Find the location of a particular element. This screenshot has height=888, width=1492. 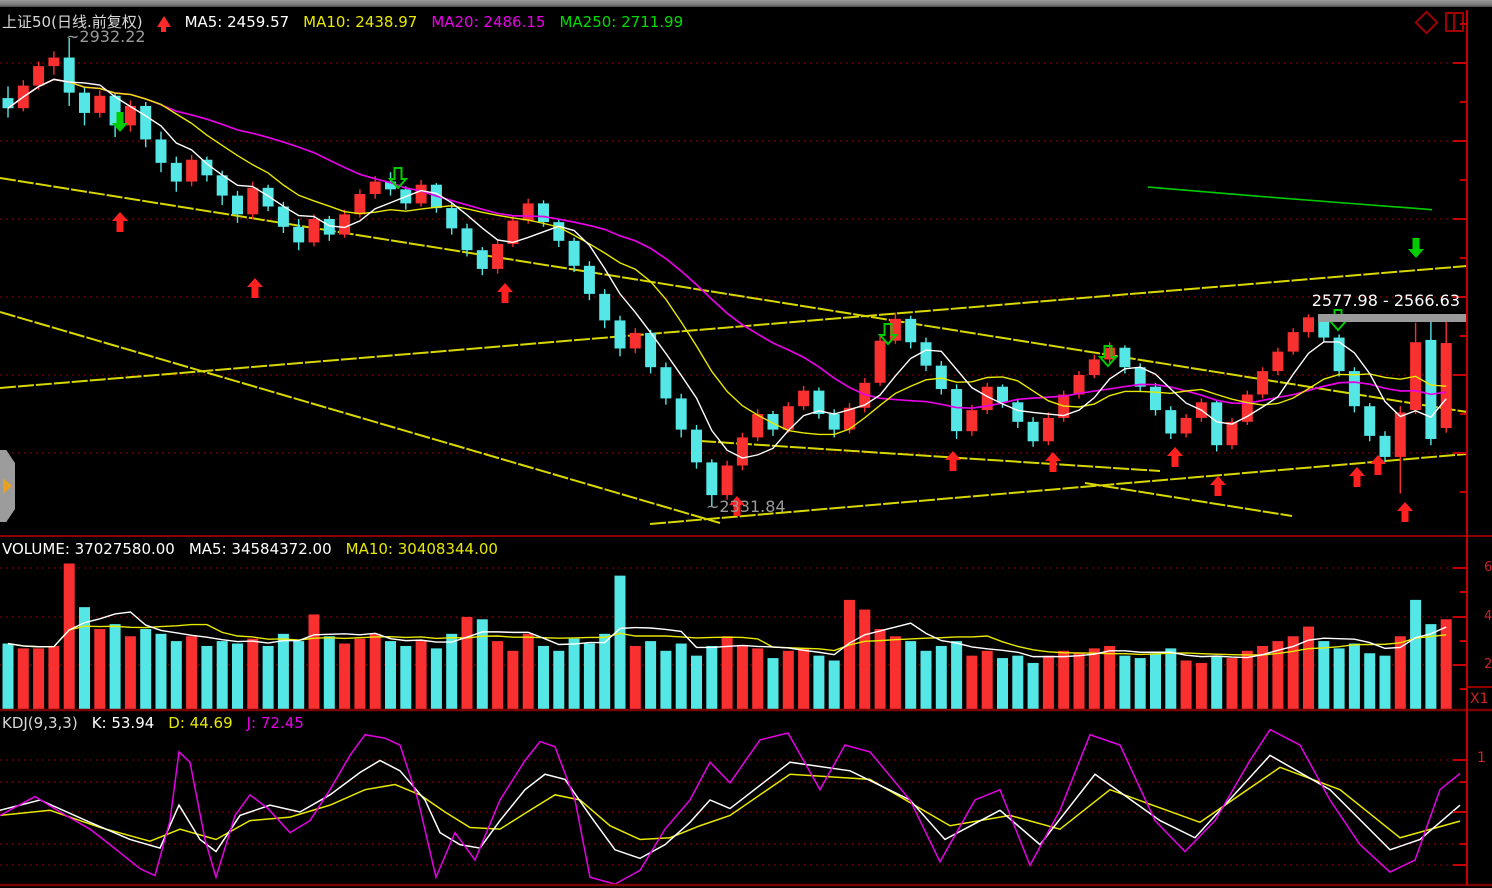

volume-axis-tick-1: 6 is located at coordinates (1488, 567).